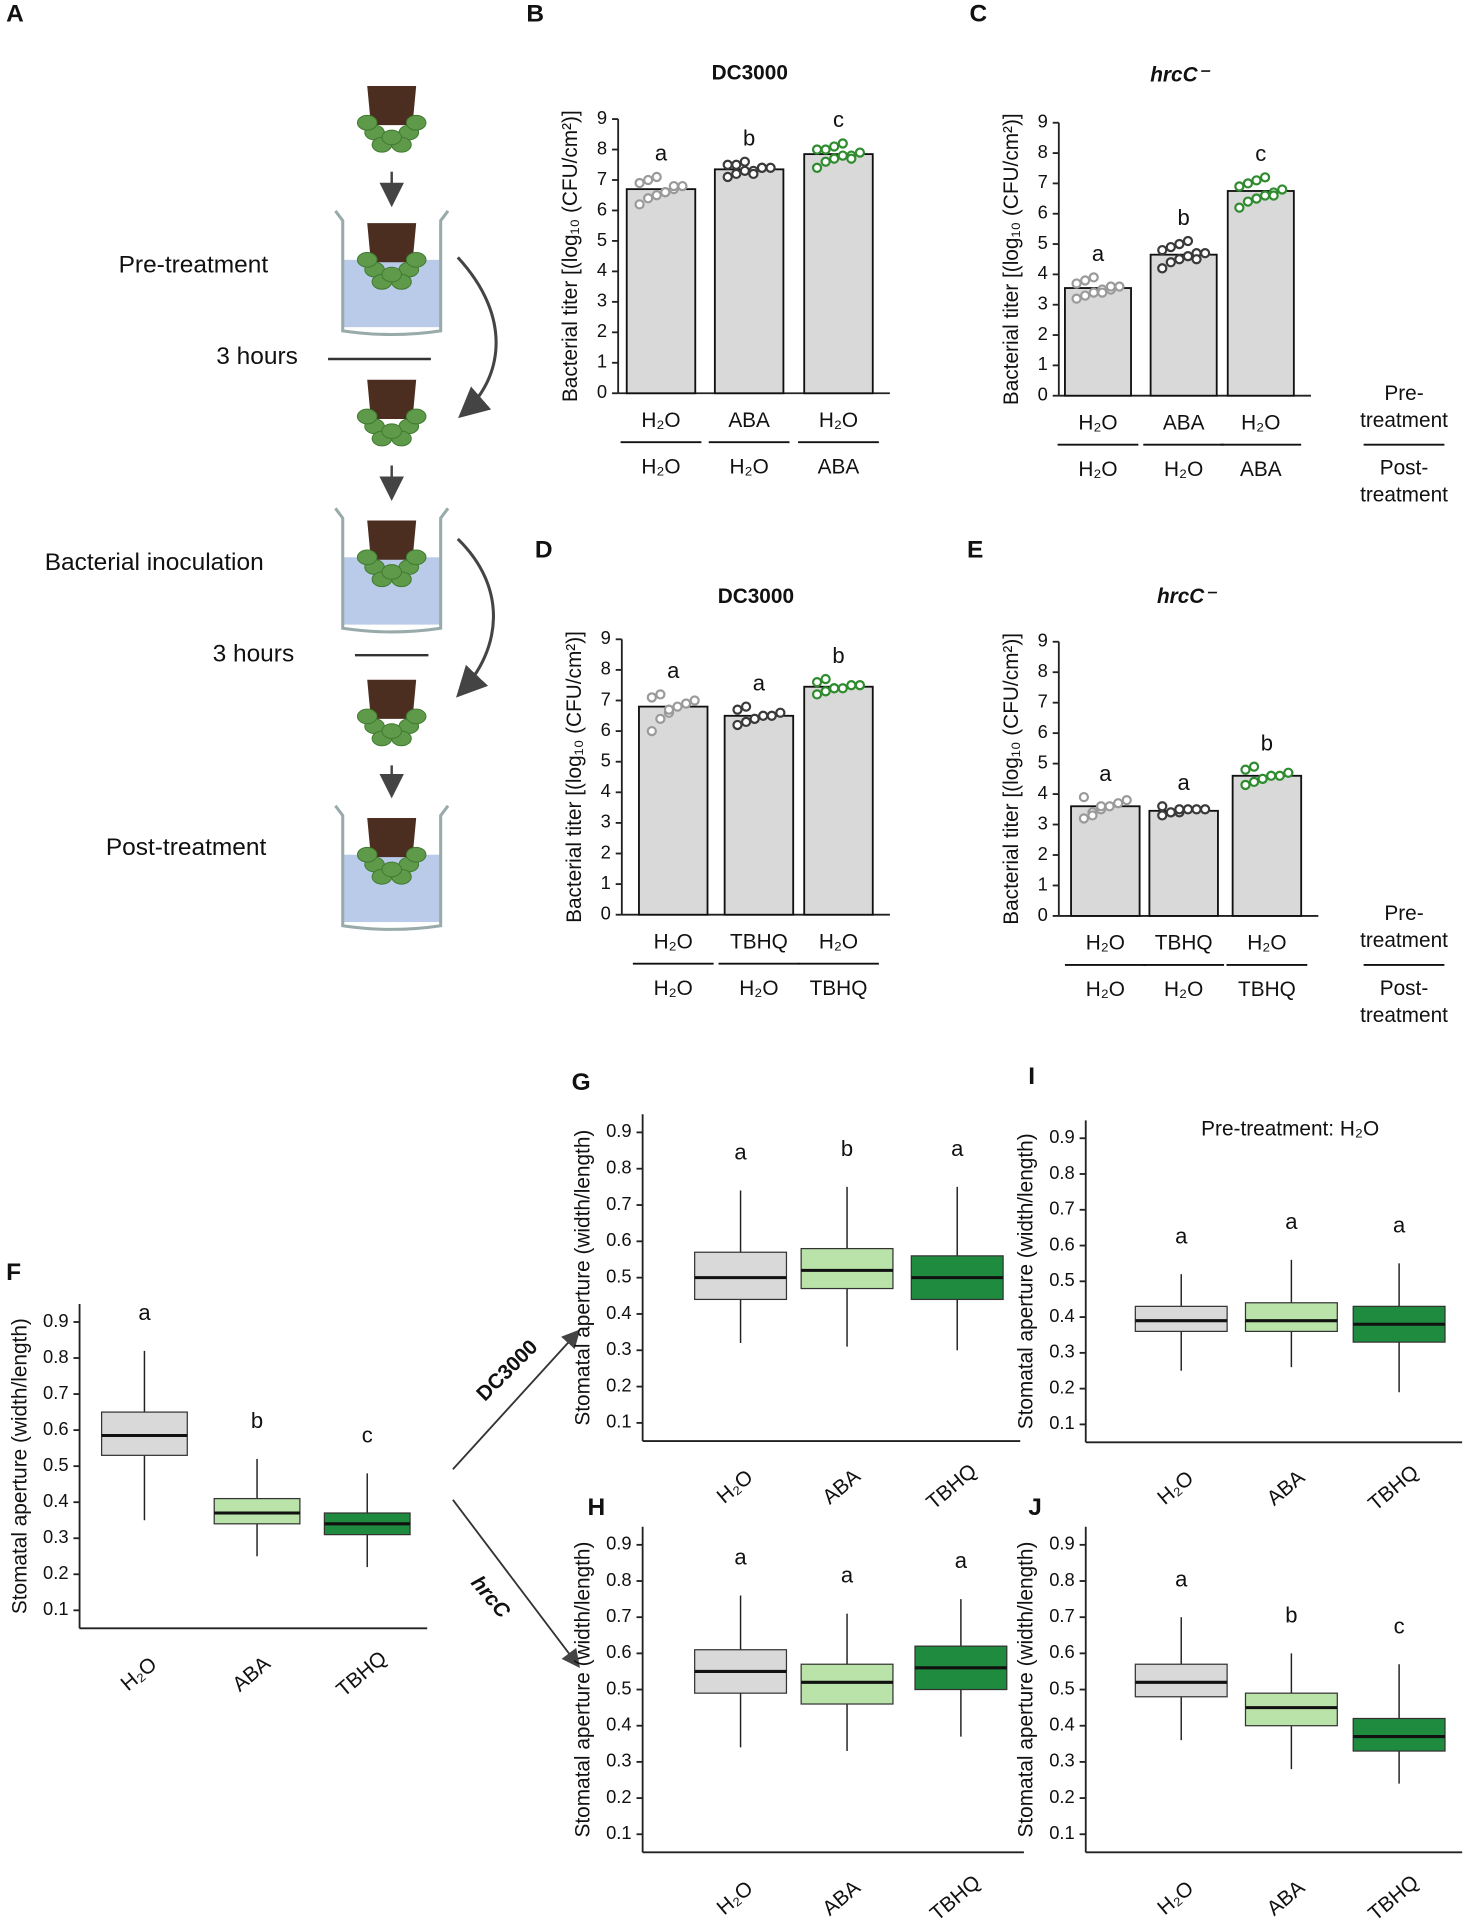  Describe the element at coordinates (606, 760) in the screenshot. I see `y-tick-label: 5` at that location.